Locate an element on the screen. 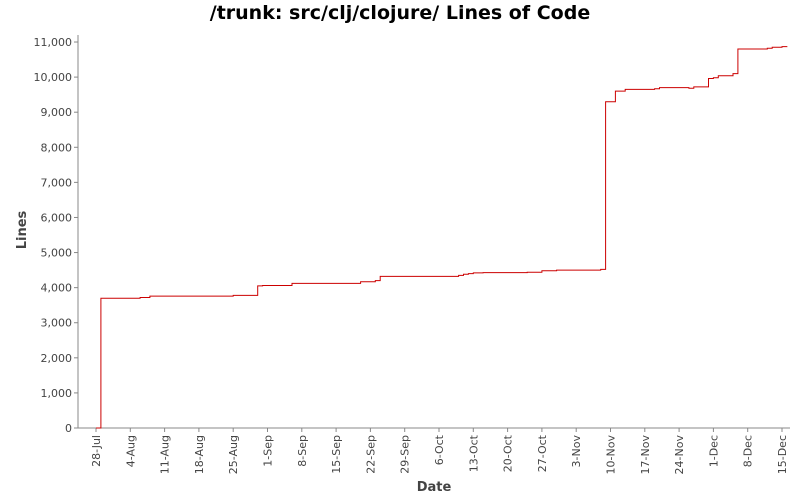 This screenshot has height=500, width=800. x-tick-label: 8-Sep is located at coordinates (302, 451).